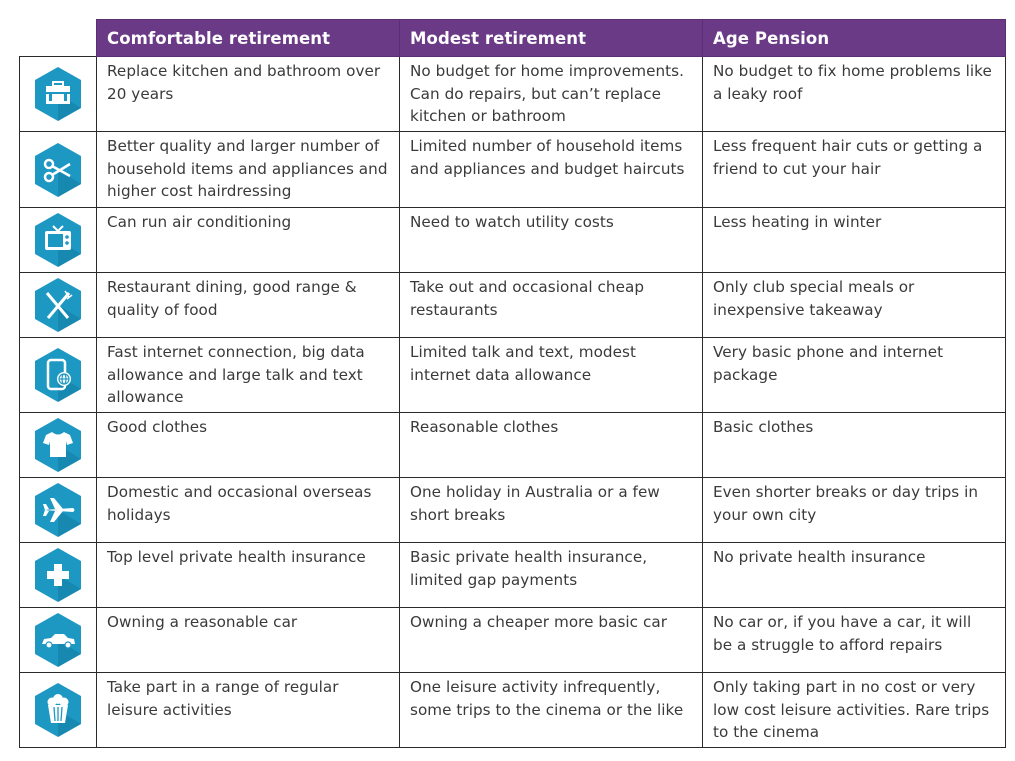 The height and width of the screenshot is (761, 1015). I want to click on cell-modest: Reasonable clothes, so click(551, 445).